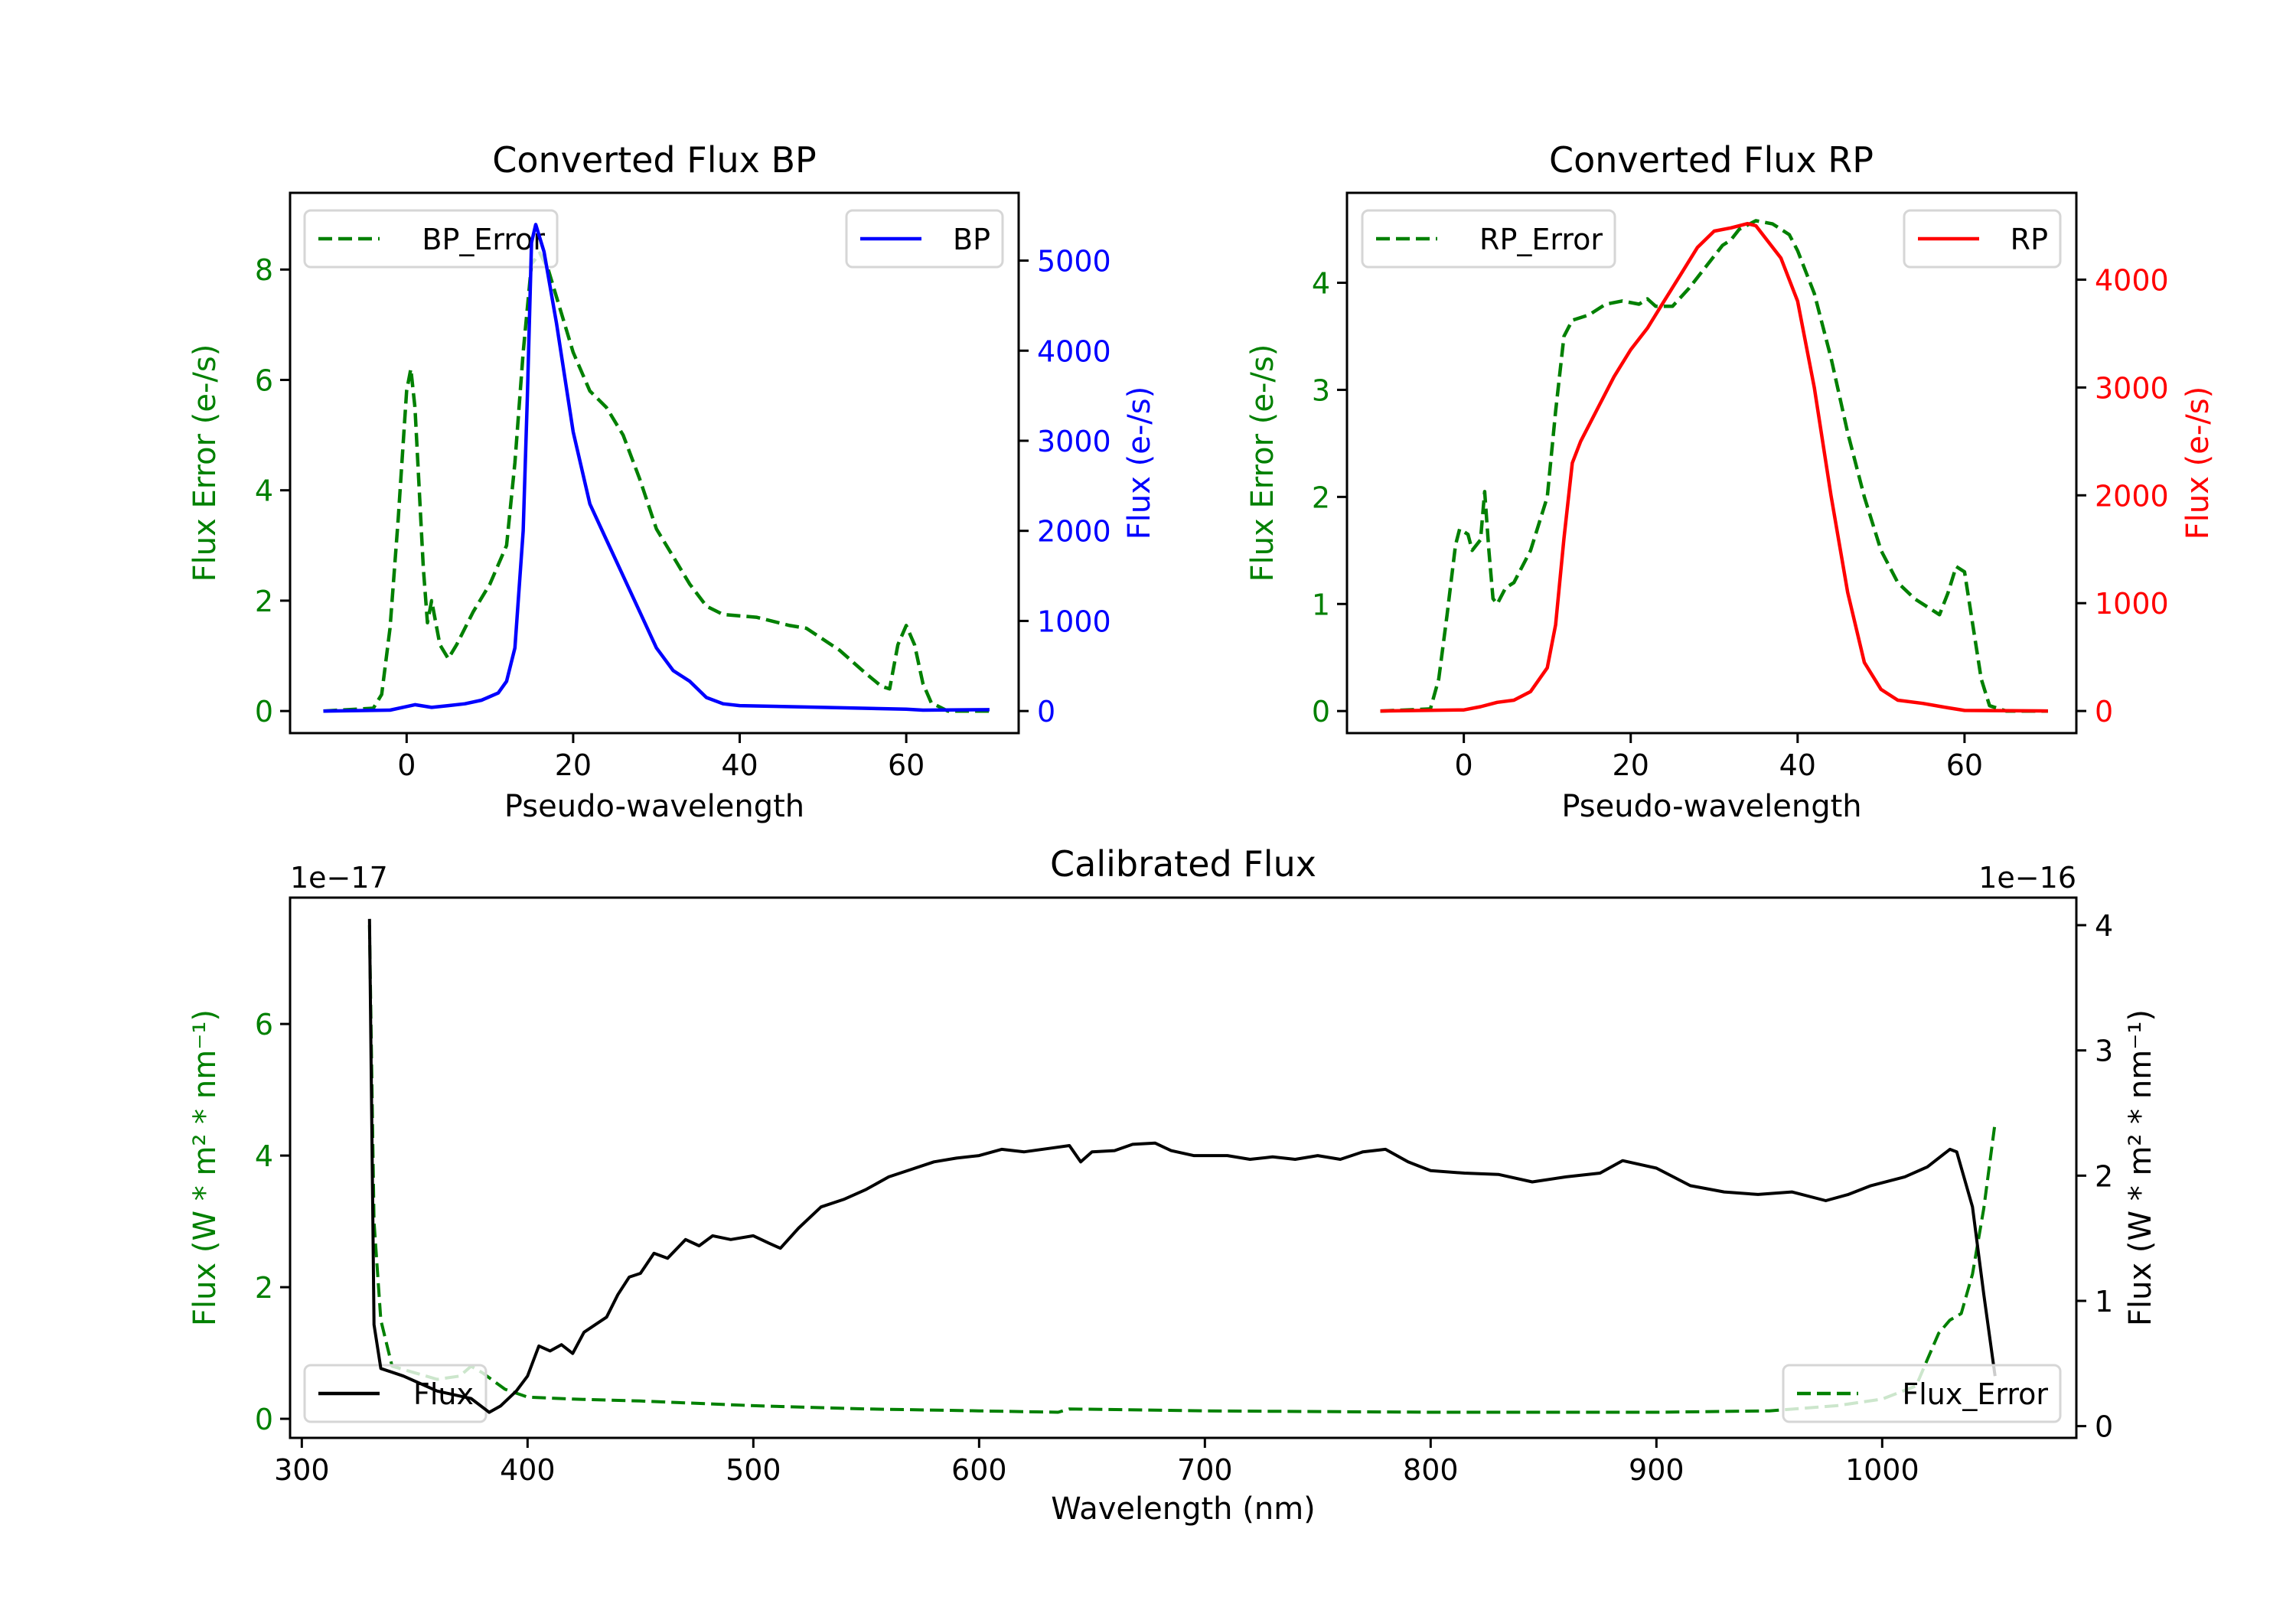 Image resolution: width=2296 pixels, height=1607 pixels. Describe the element at coordinates (1656, 1470) in the screenshot. I see `x-tick-label: 900` at that location.